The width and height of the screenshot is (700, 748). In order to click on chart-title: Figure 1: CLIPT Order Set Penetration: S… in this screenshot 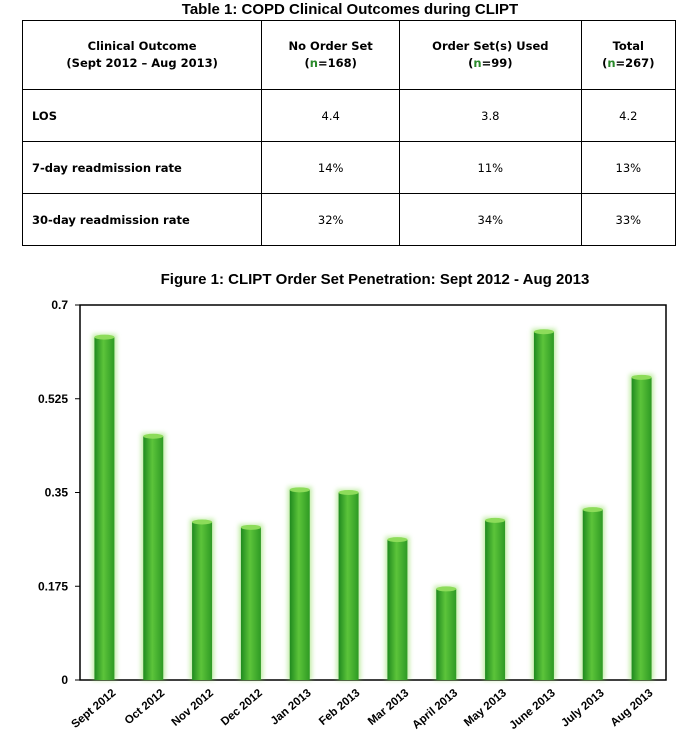, I will do `click(375, 279)`.